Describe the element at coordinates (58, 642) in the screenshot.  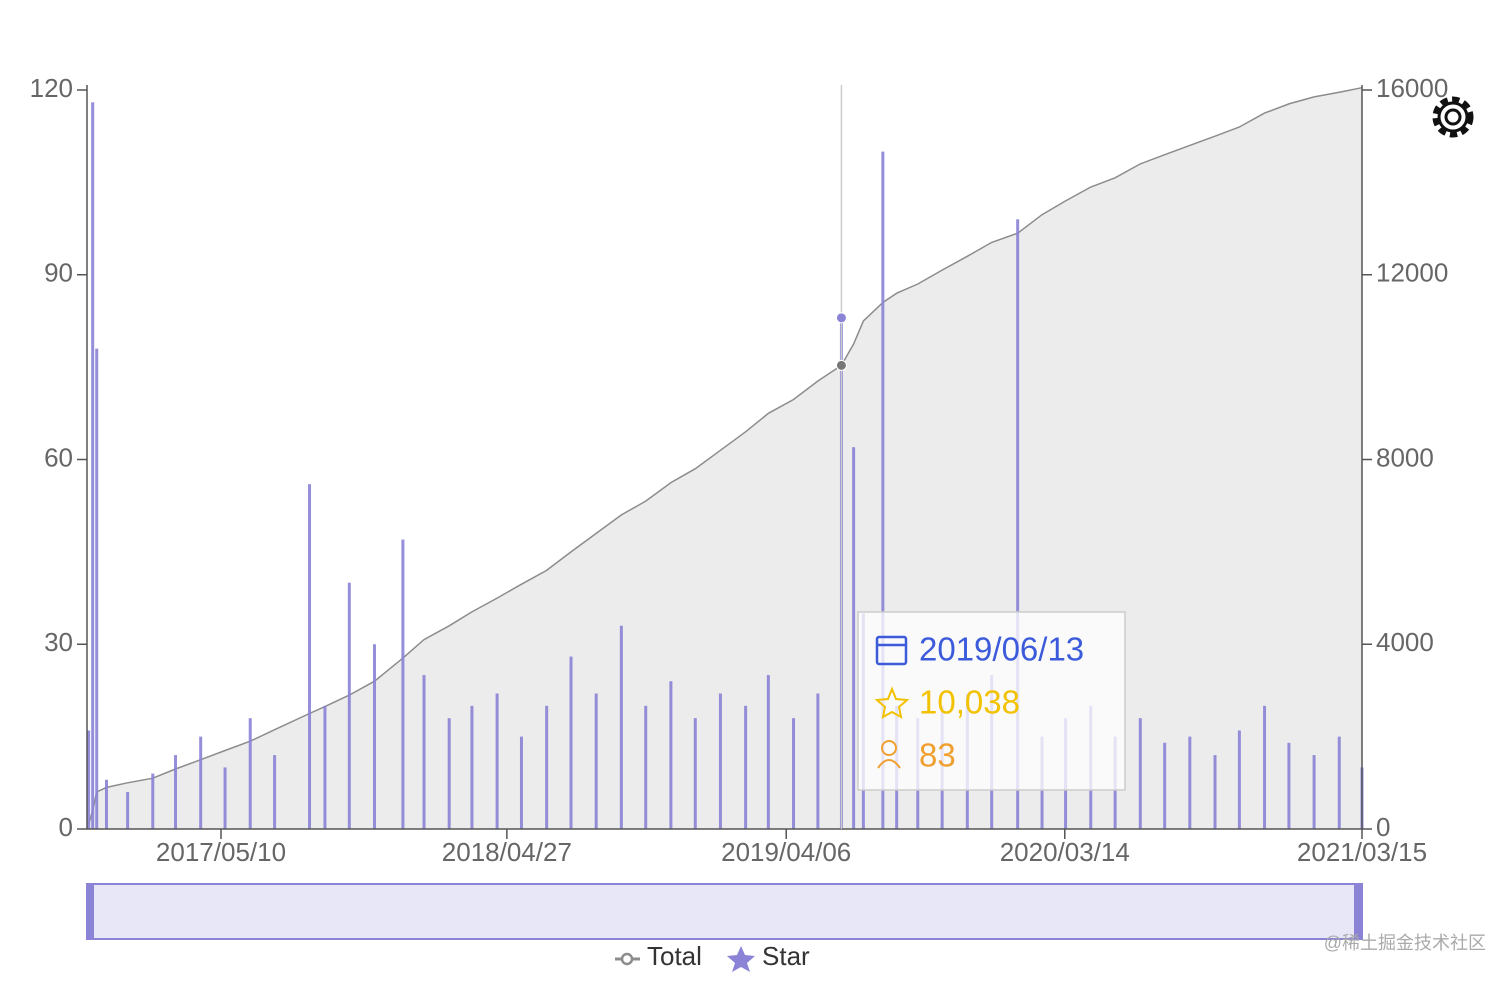
I see `y-tick-label: 30` at that location.